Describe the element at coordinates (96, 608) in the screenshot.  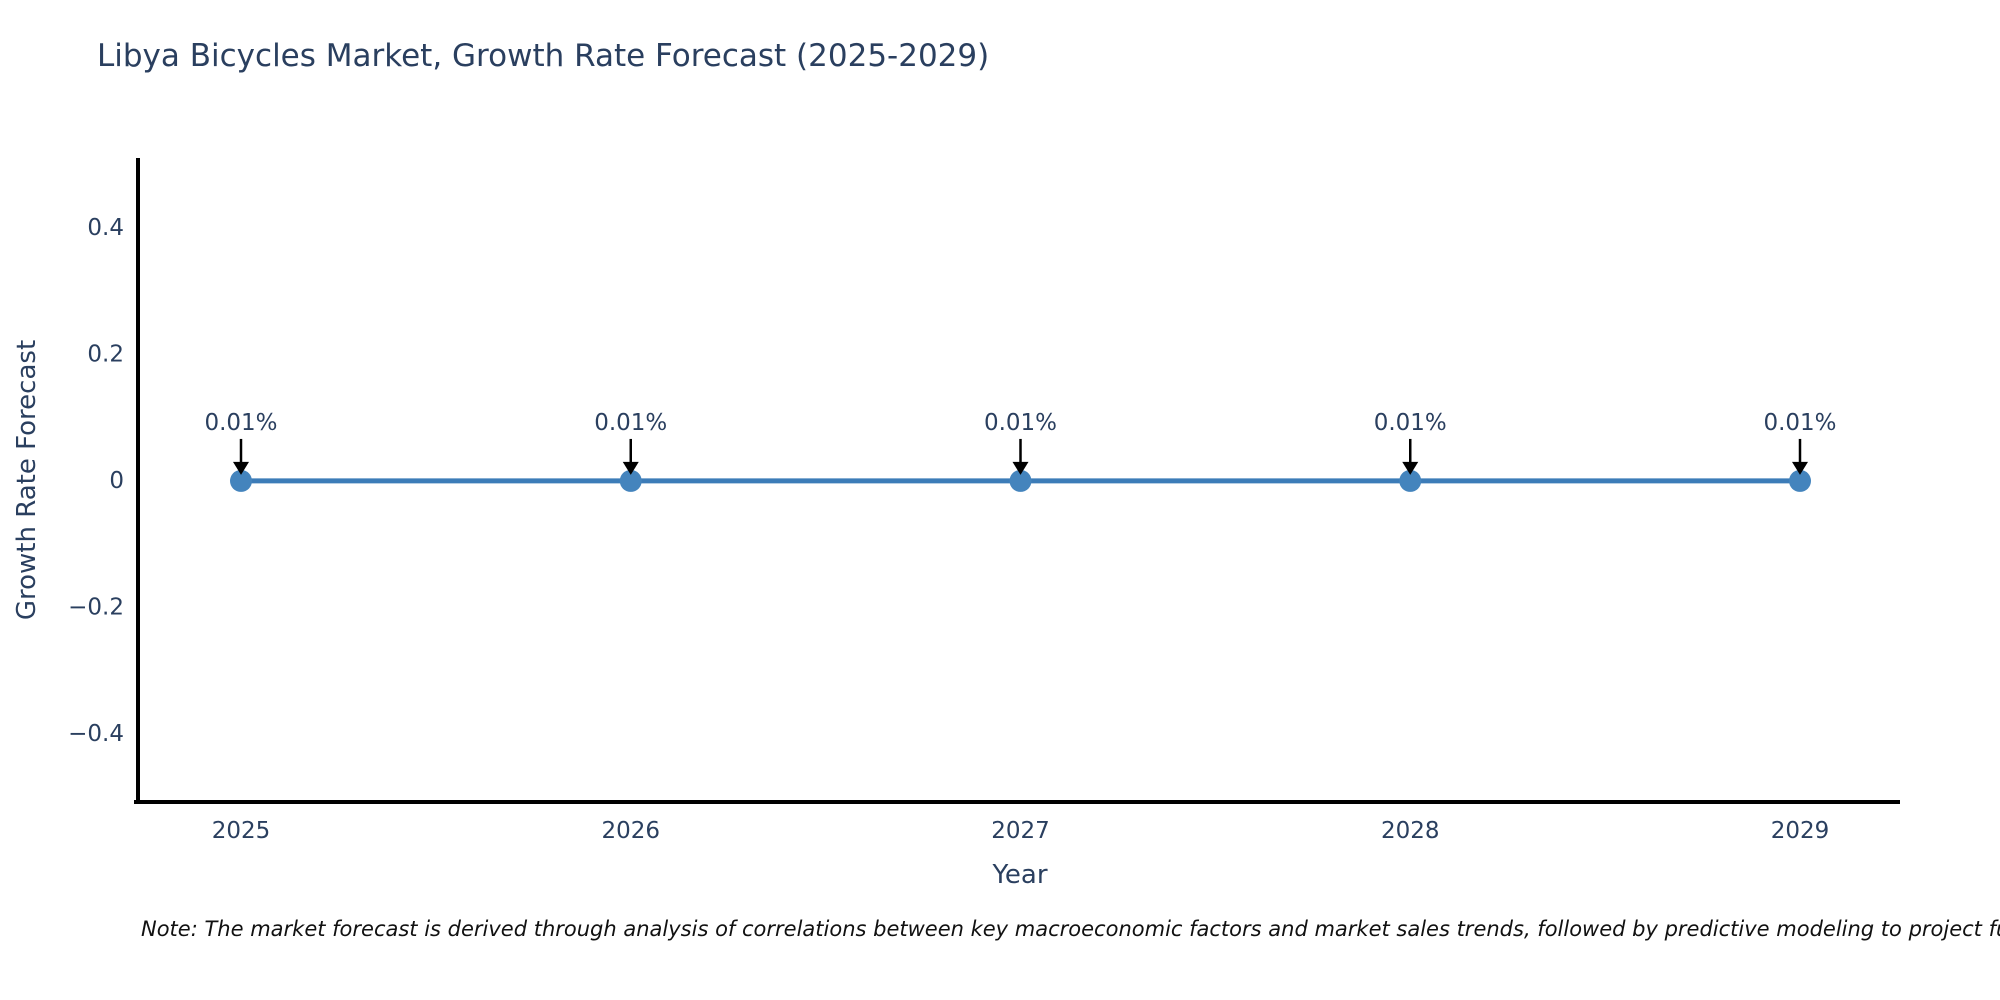
I see `y-tick-label: −0.2` at that location.